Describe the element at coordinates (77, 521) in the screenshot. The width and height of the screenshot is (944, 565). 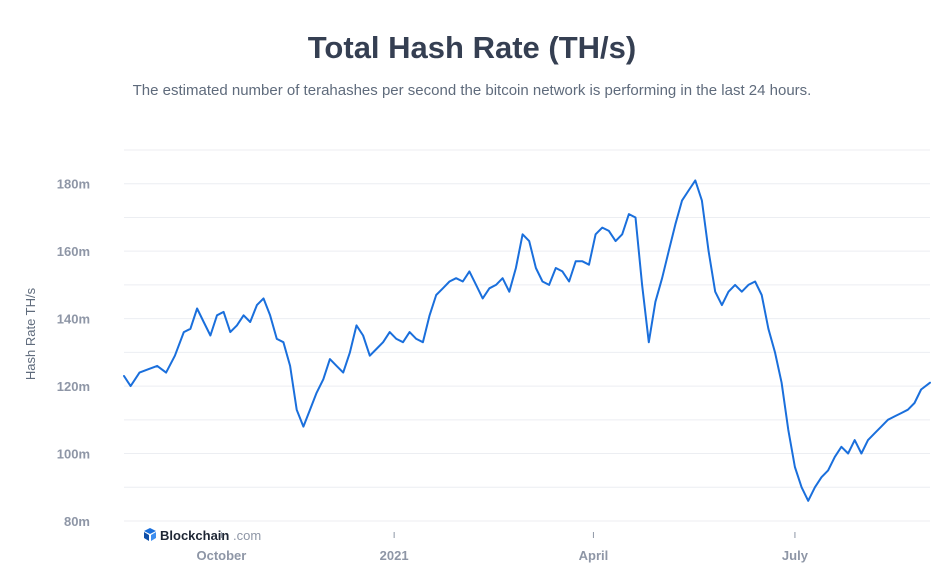
I see `y-tick-label: 80m` at that location.